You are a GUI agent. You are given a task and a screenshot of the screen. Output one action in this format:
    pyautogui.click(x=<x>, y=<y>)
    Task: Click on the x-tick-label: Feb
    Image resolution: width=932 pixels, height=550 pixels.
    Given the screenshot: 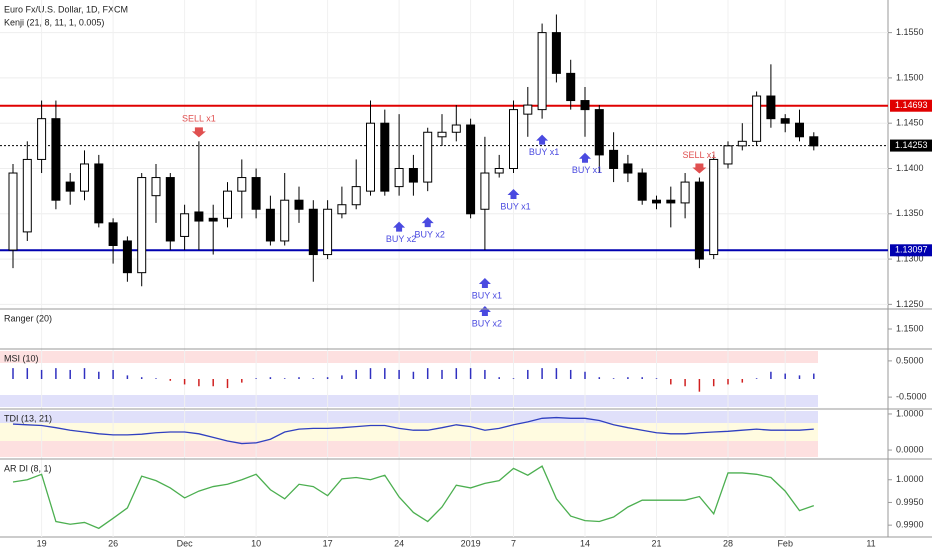 What is the action you would take?
    pyautogui.click(x=785, y=543)
    